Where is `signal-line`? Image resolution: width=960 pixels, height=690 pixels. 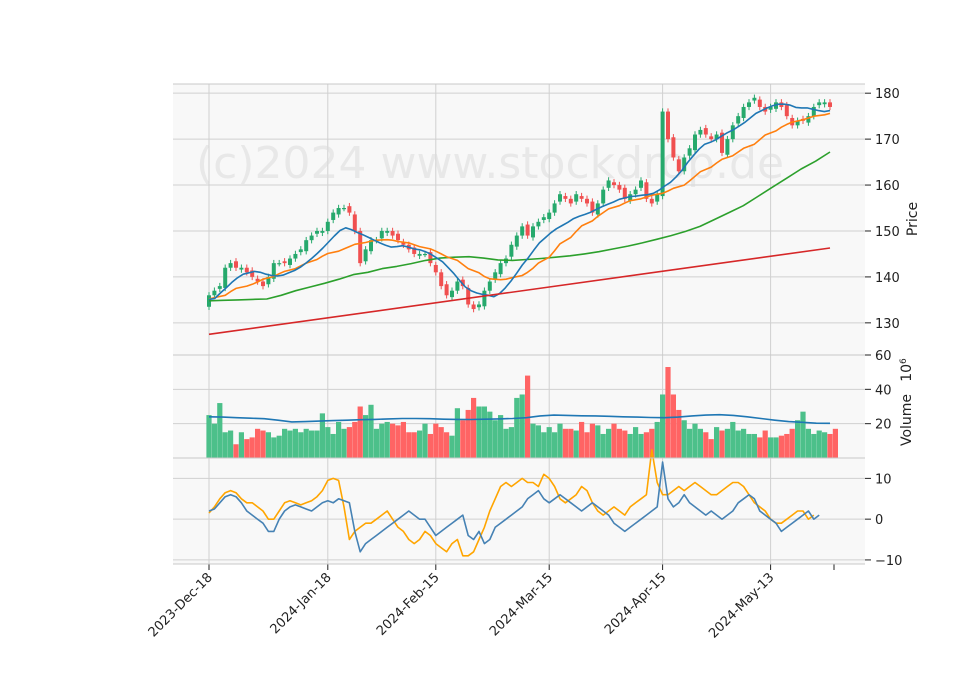 signal-line is located at coordinates (511, 502).